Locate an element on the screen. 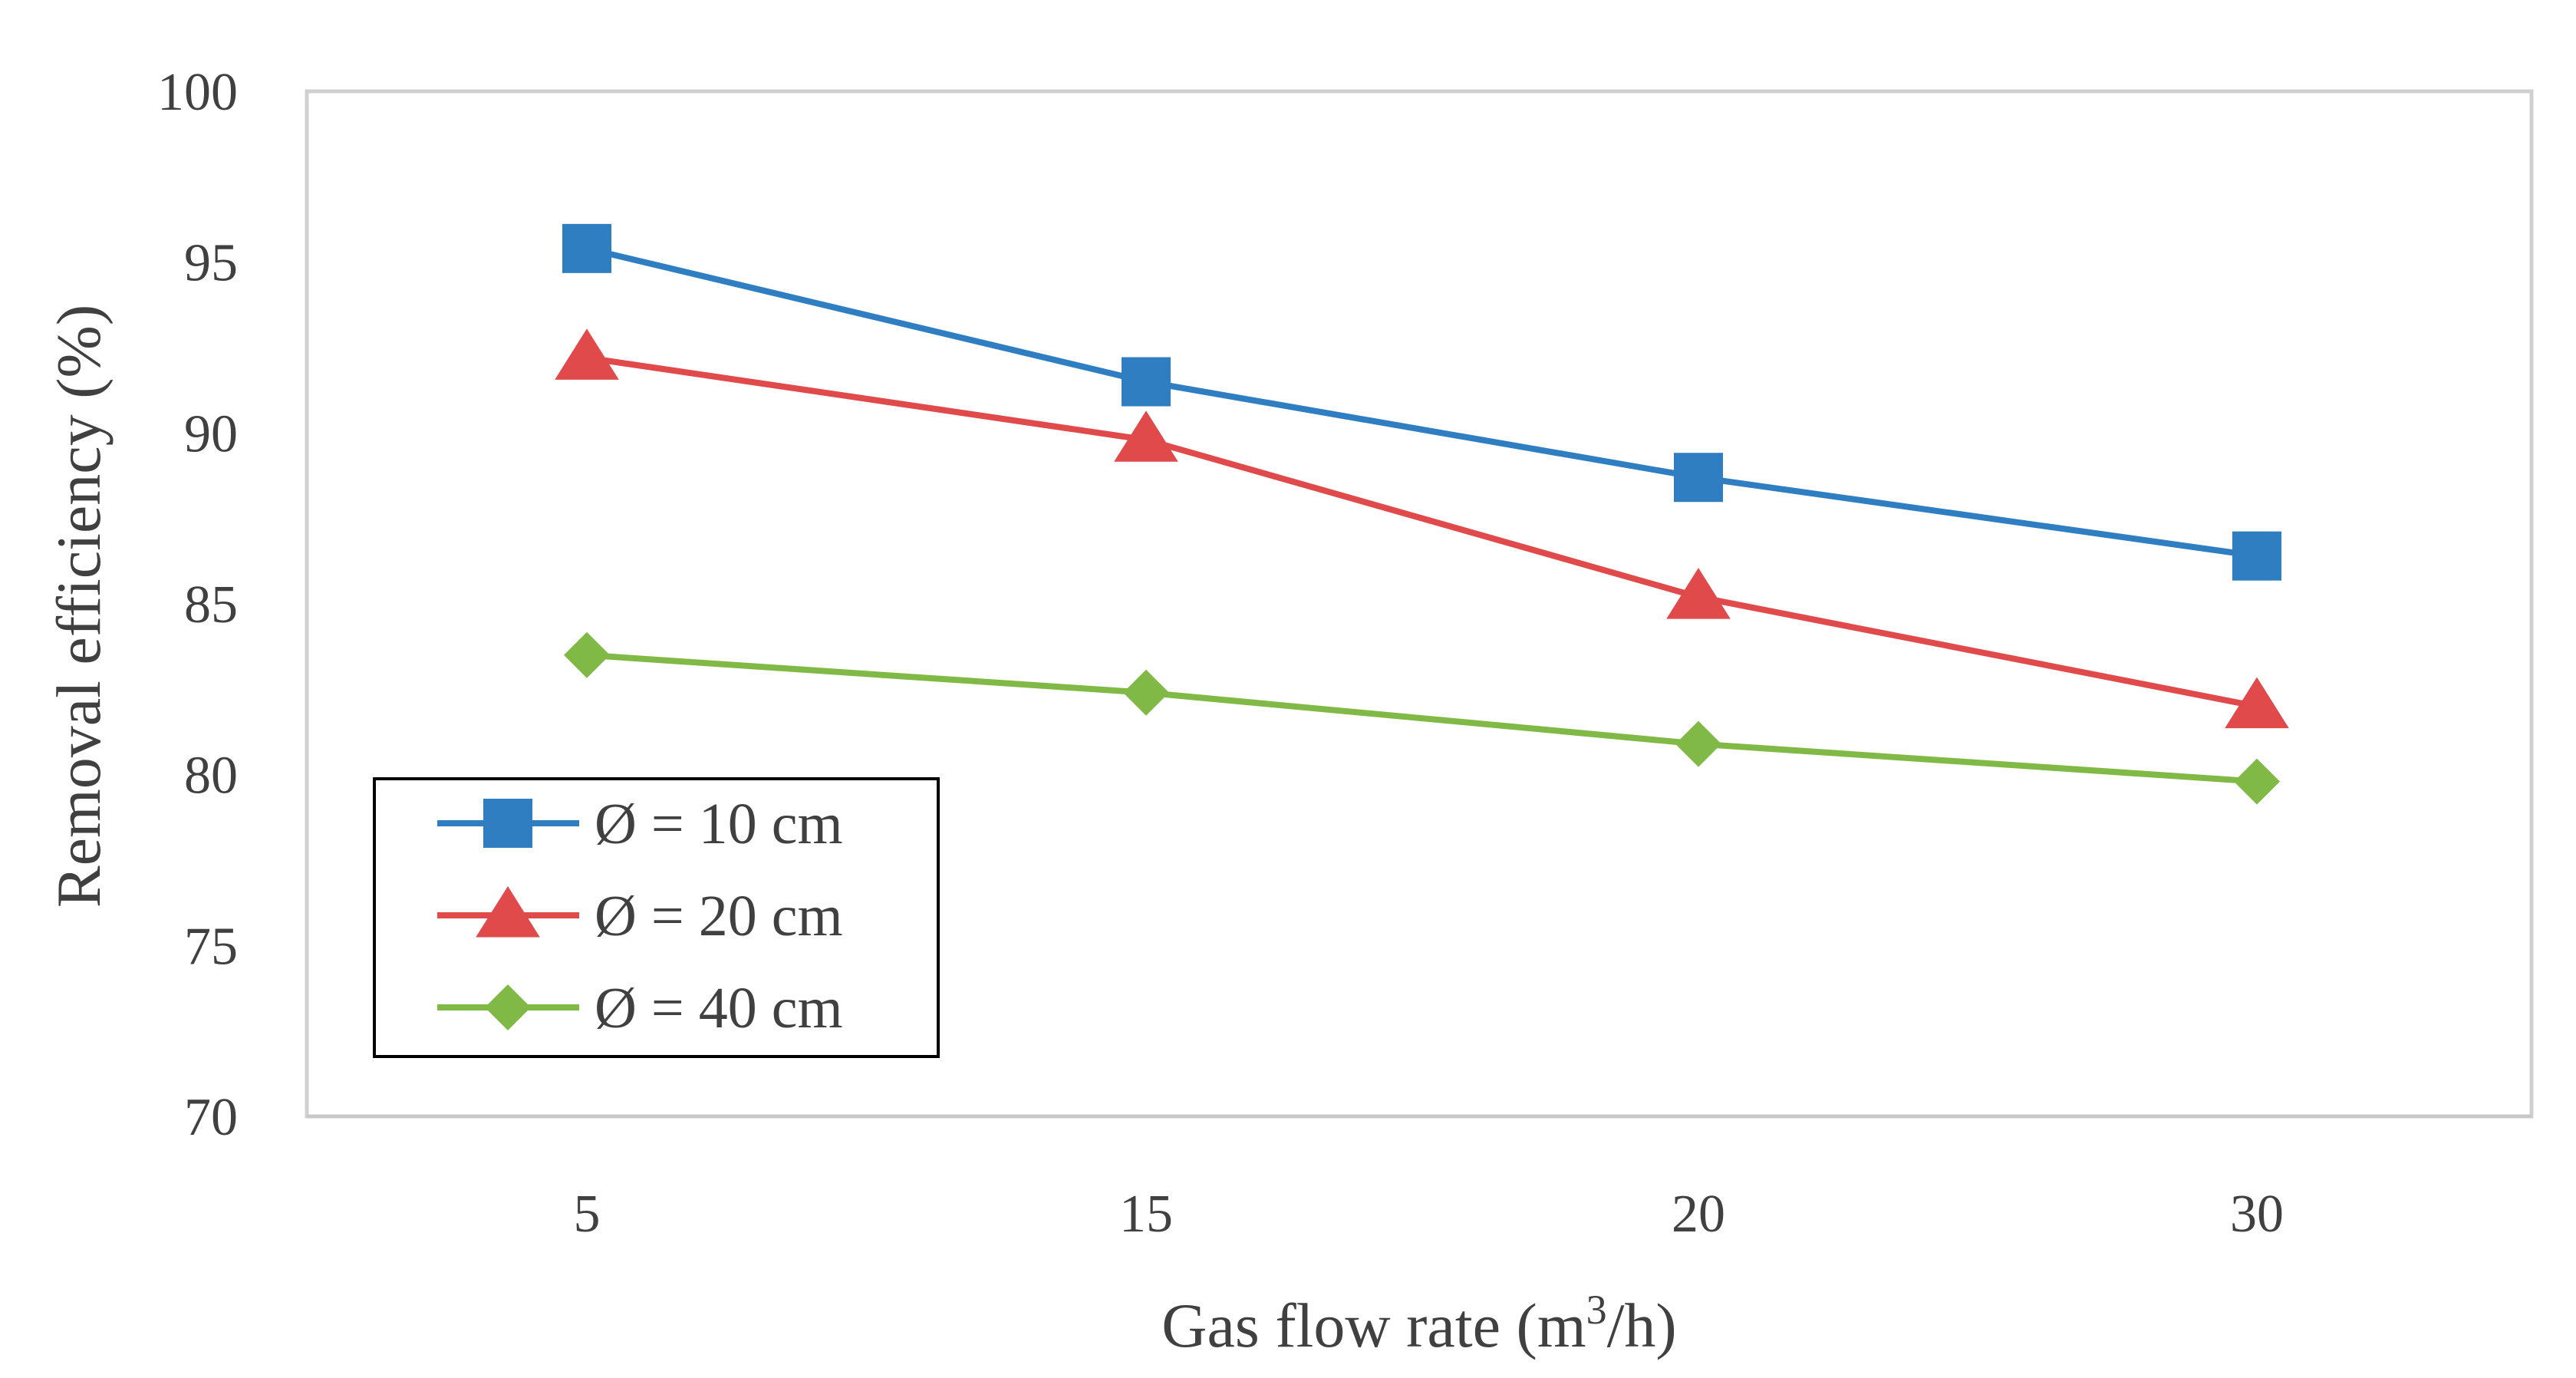  legend-items: Ø = 10 cm Ø = 20 cm Ø = 40 cm is located at coordinates (640, 916).